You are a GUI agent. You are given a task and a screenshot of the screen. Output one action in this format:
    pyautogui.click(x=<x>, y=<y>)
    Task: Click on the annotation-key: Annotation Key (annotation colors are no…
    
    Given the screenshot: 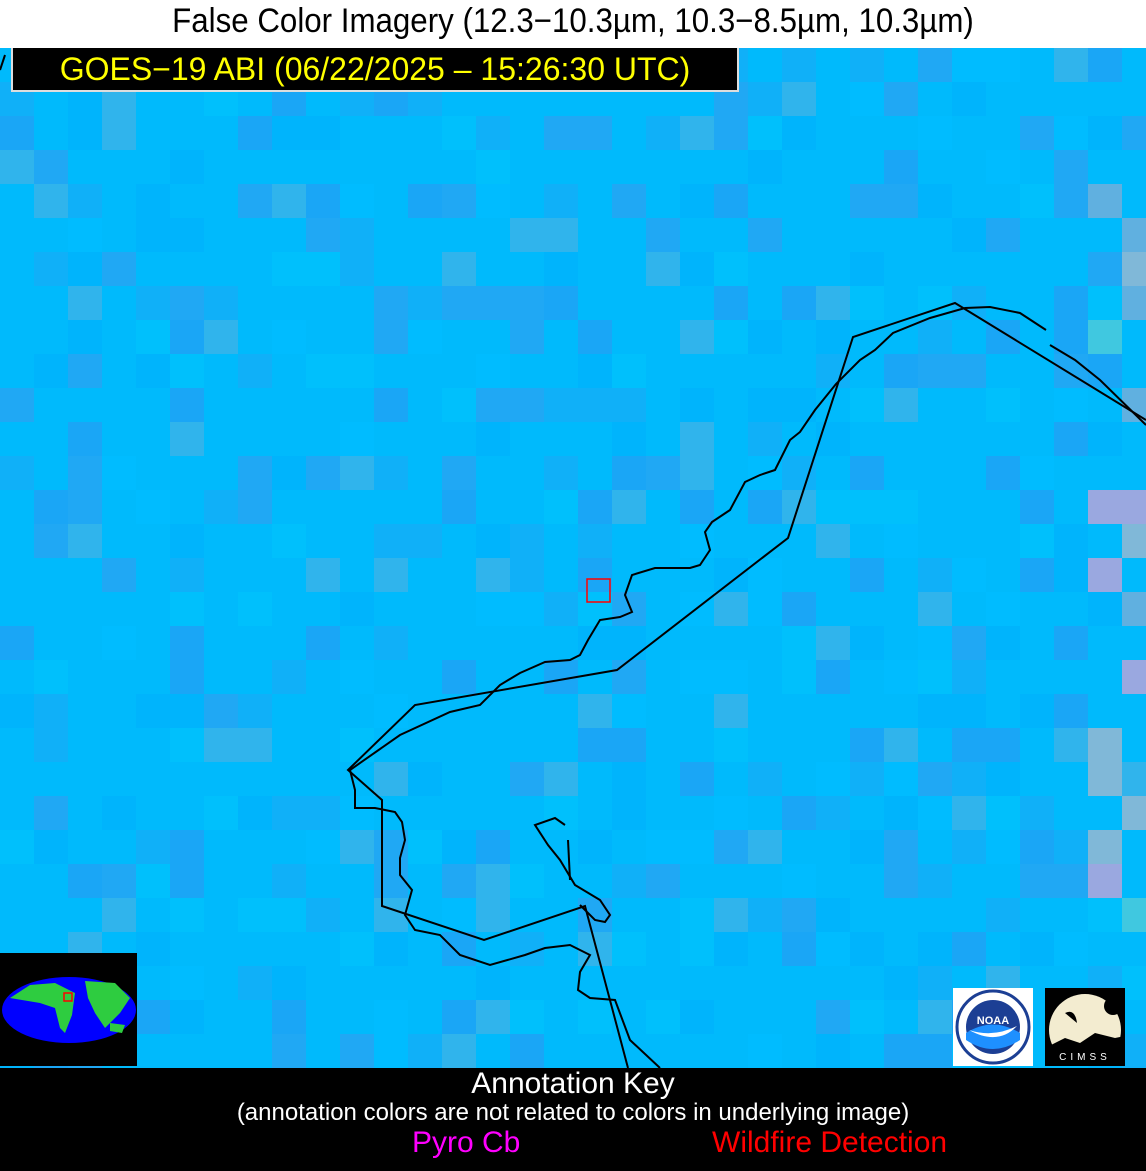 What is the action you would take?
    pyautogui.click(x=573, y=1119)
    